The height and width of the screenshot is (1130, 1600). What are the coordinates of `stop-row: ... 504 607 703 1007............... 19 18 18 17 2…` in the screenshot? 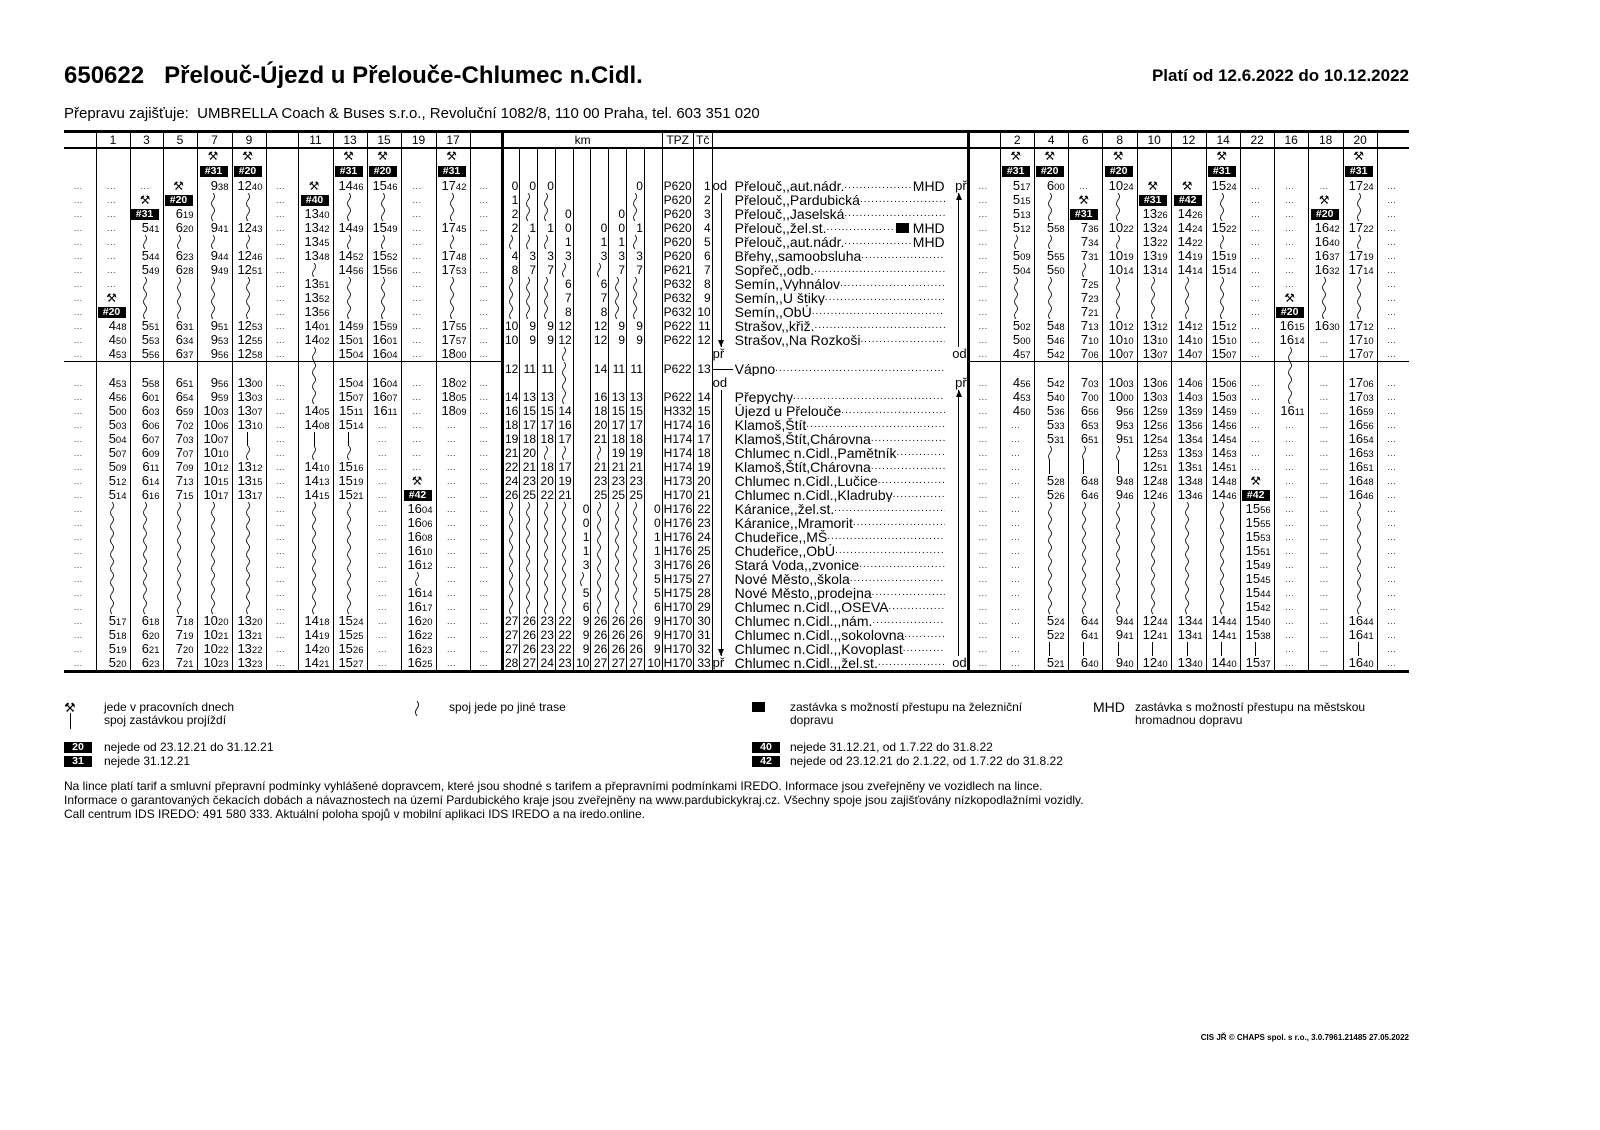 It's located at (737, 439).